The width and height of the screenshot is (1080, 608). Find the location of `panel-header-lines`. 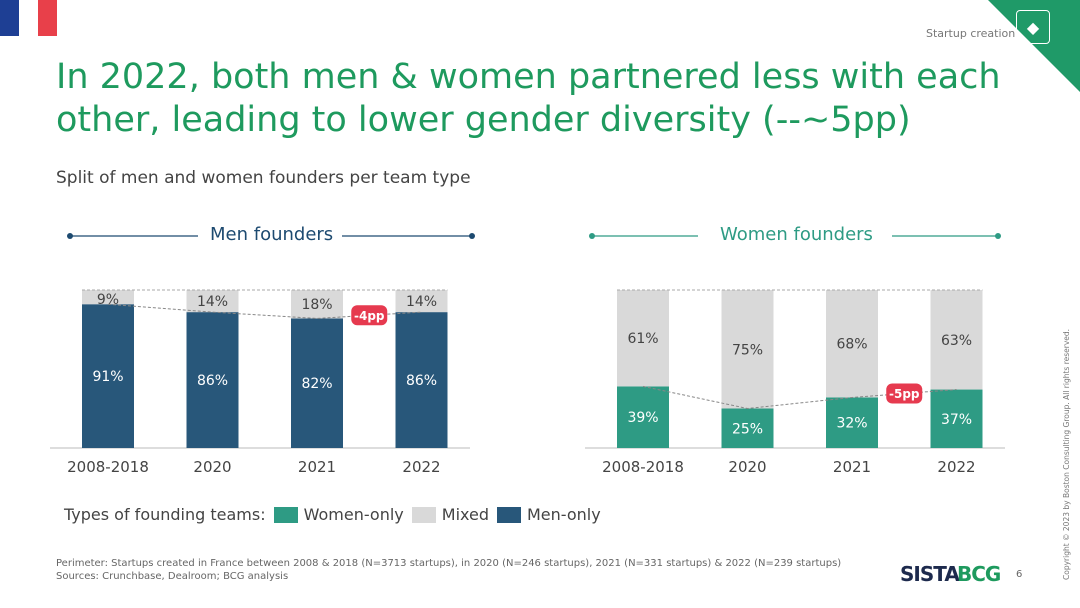

panel-header-lines is located at coordinates (534, 236).